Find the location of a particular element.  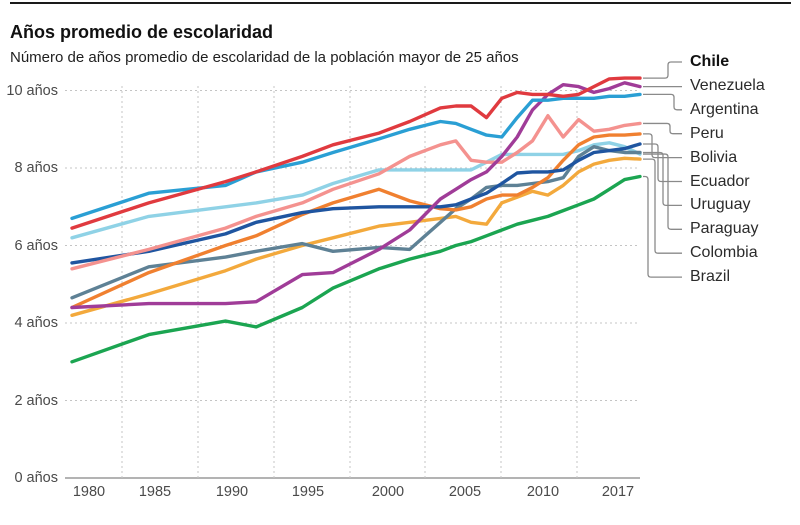

legend-label-brazil: Brazil is located at coordinates (710, 277).